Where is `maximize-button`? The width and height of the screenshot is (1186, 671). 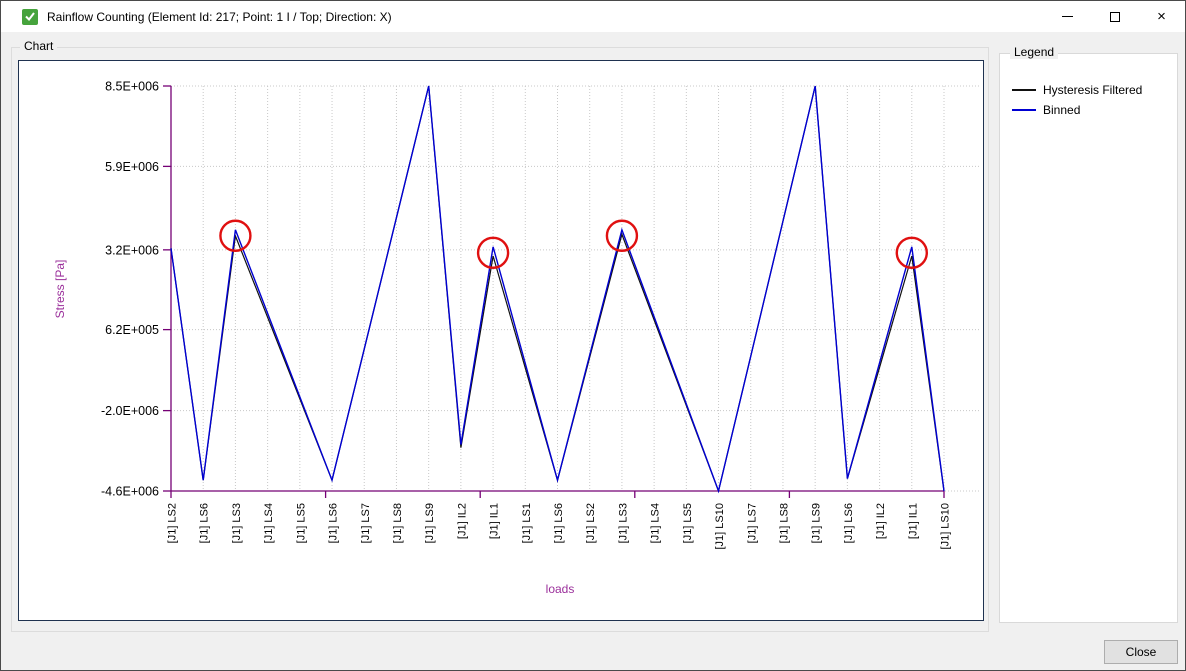 maximize-button is located at coordinates (1114, 16).